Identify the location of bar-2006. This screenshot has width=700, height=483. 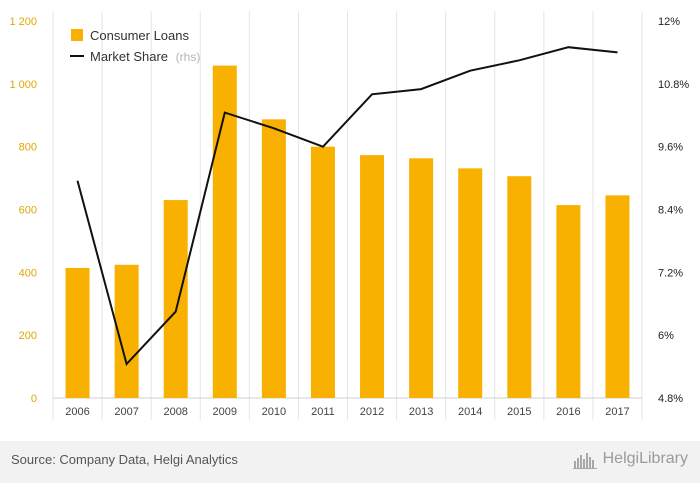
(77, 332).